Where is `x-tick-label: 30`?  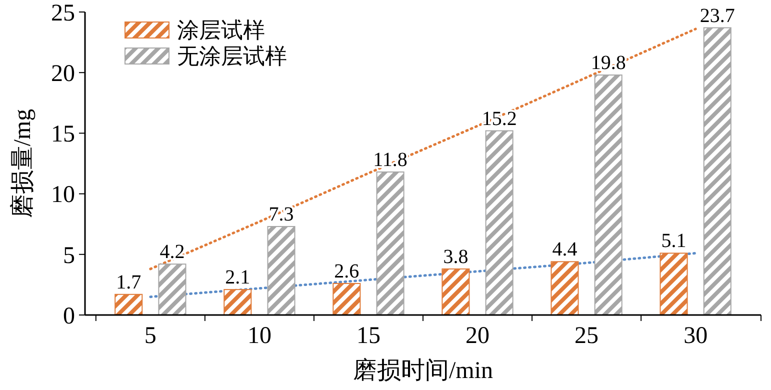 x-tick-label: 30 is located at coordinates (696, 336).